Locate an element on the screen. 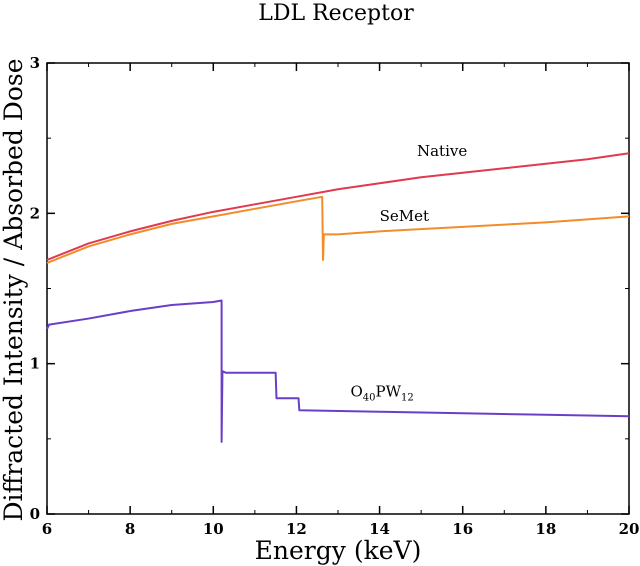 The width and height of the screenshot is (640, 566). y-tick-label: 1 is located at coordinates (35, 364).